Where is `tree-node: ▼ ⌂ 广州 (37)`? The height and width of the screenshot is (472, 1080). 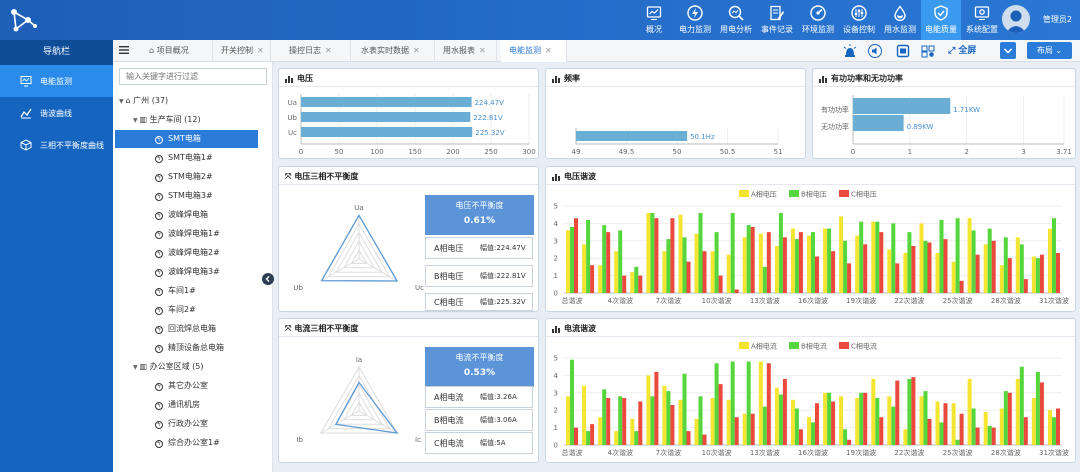 tree-node: ▼ ⌂ 广州 (37) is located at coordinates (192, 101).